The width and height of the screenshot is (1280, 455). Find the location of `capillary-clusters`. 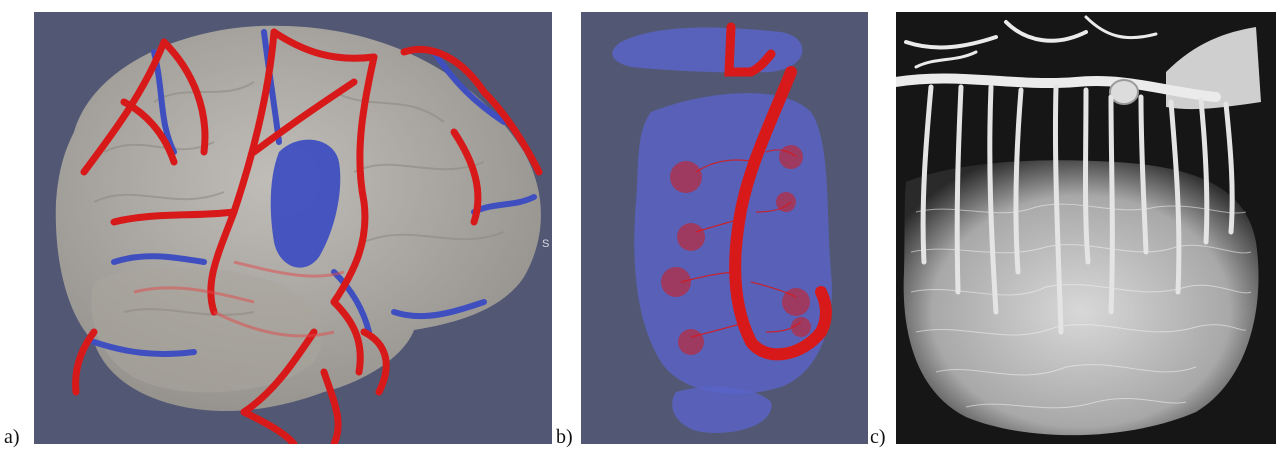

capillary-clusters is located at coordinates (736, 250).